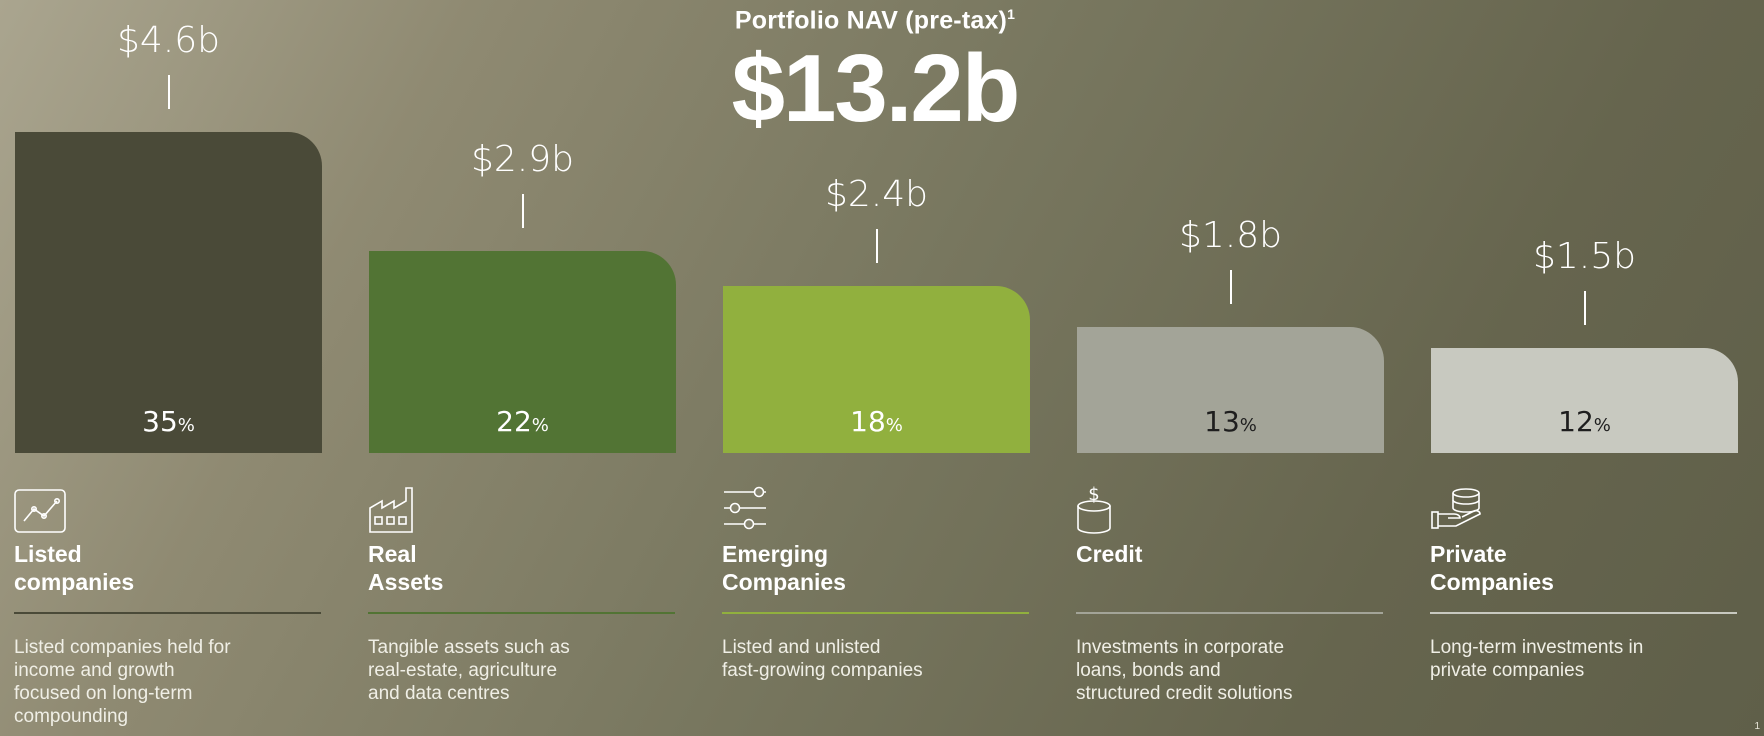 Image resolution: width=1764 pixels, height=736 pixels. What do you see at coordinates (514, 421) in the screenshot?
I see `percent-number: 22` at bounding box center [514, 421].